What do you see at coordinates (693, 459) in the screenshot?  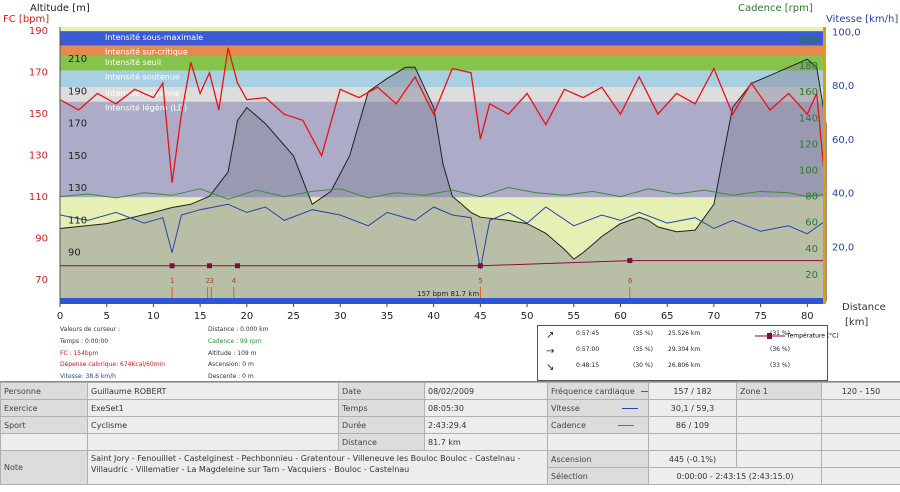 I see `ascension-value: 445 (-0.1%)` at bounding box center [693, 459].